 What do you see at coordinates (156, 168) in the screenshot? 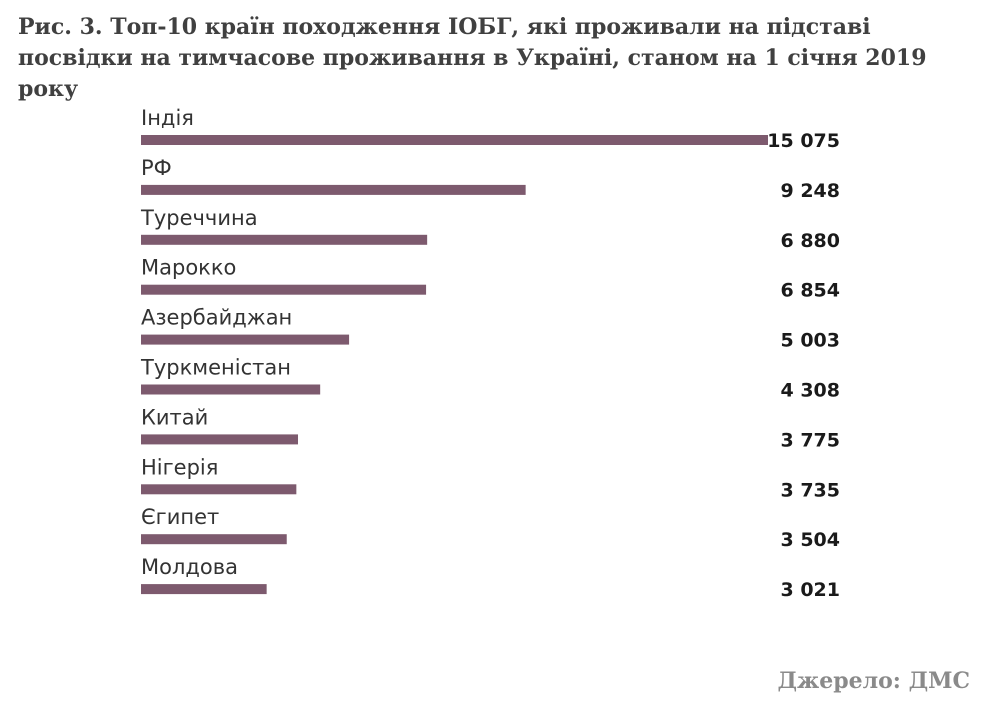
I see `category-label: РФ` at bounding box center [156, 168].